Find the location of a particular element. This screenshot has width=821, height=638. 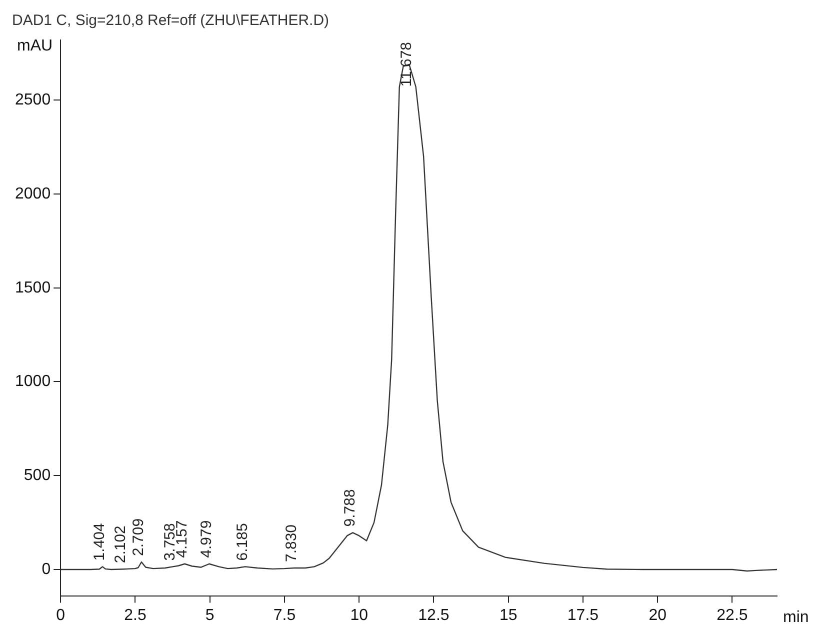

x-axis-title: min is located at coordinates (796, 617).